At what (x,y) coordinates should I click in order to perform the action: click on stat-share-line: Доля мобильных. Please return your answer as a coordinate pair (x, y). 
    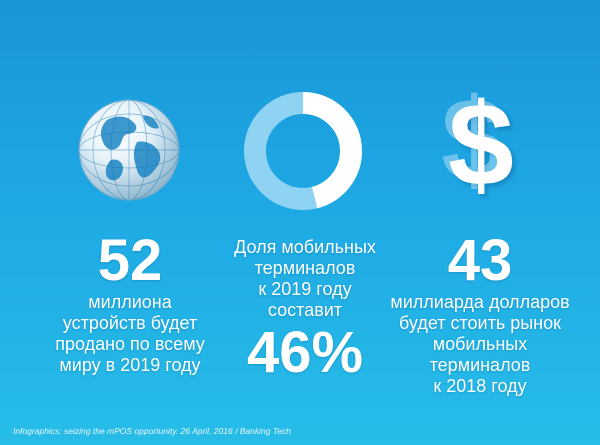
    Looking at the image, I should click on (305, 247).